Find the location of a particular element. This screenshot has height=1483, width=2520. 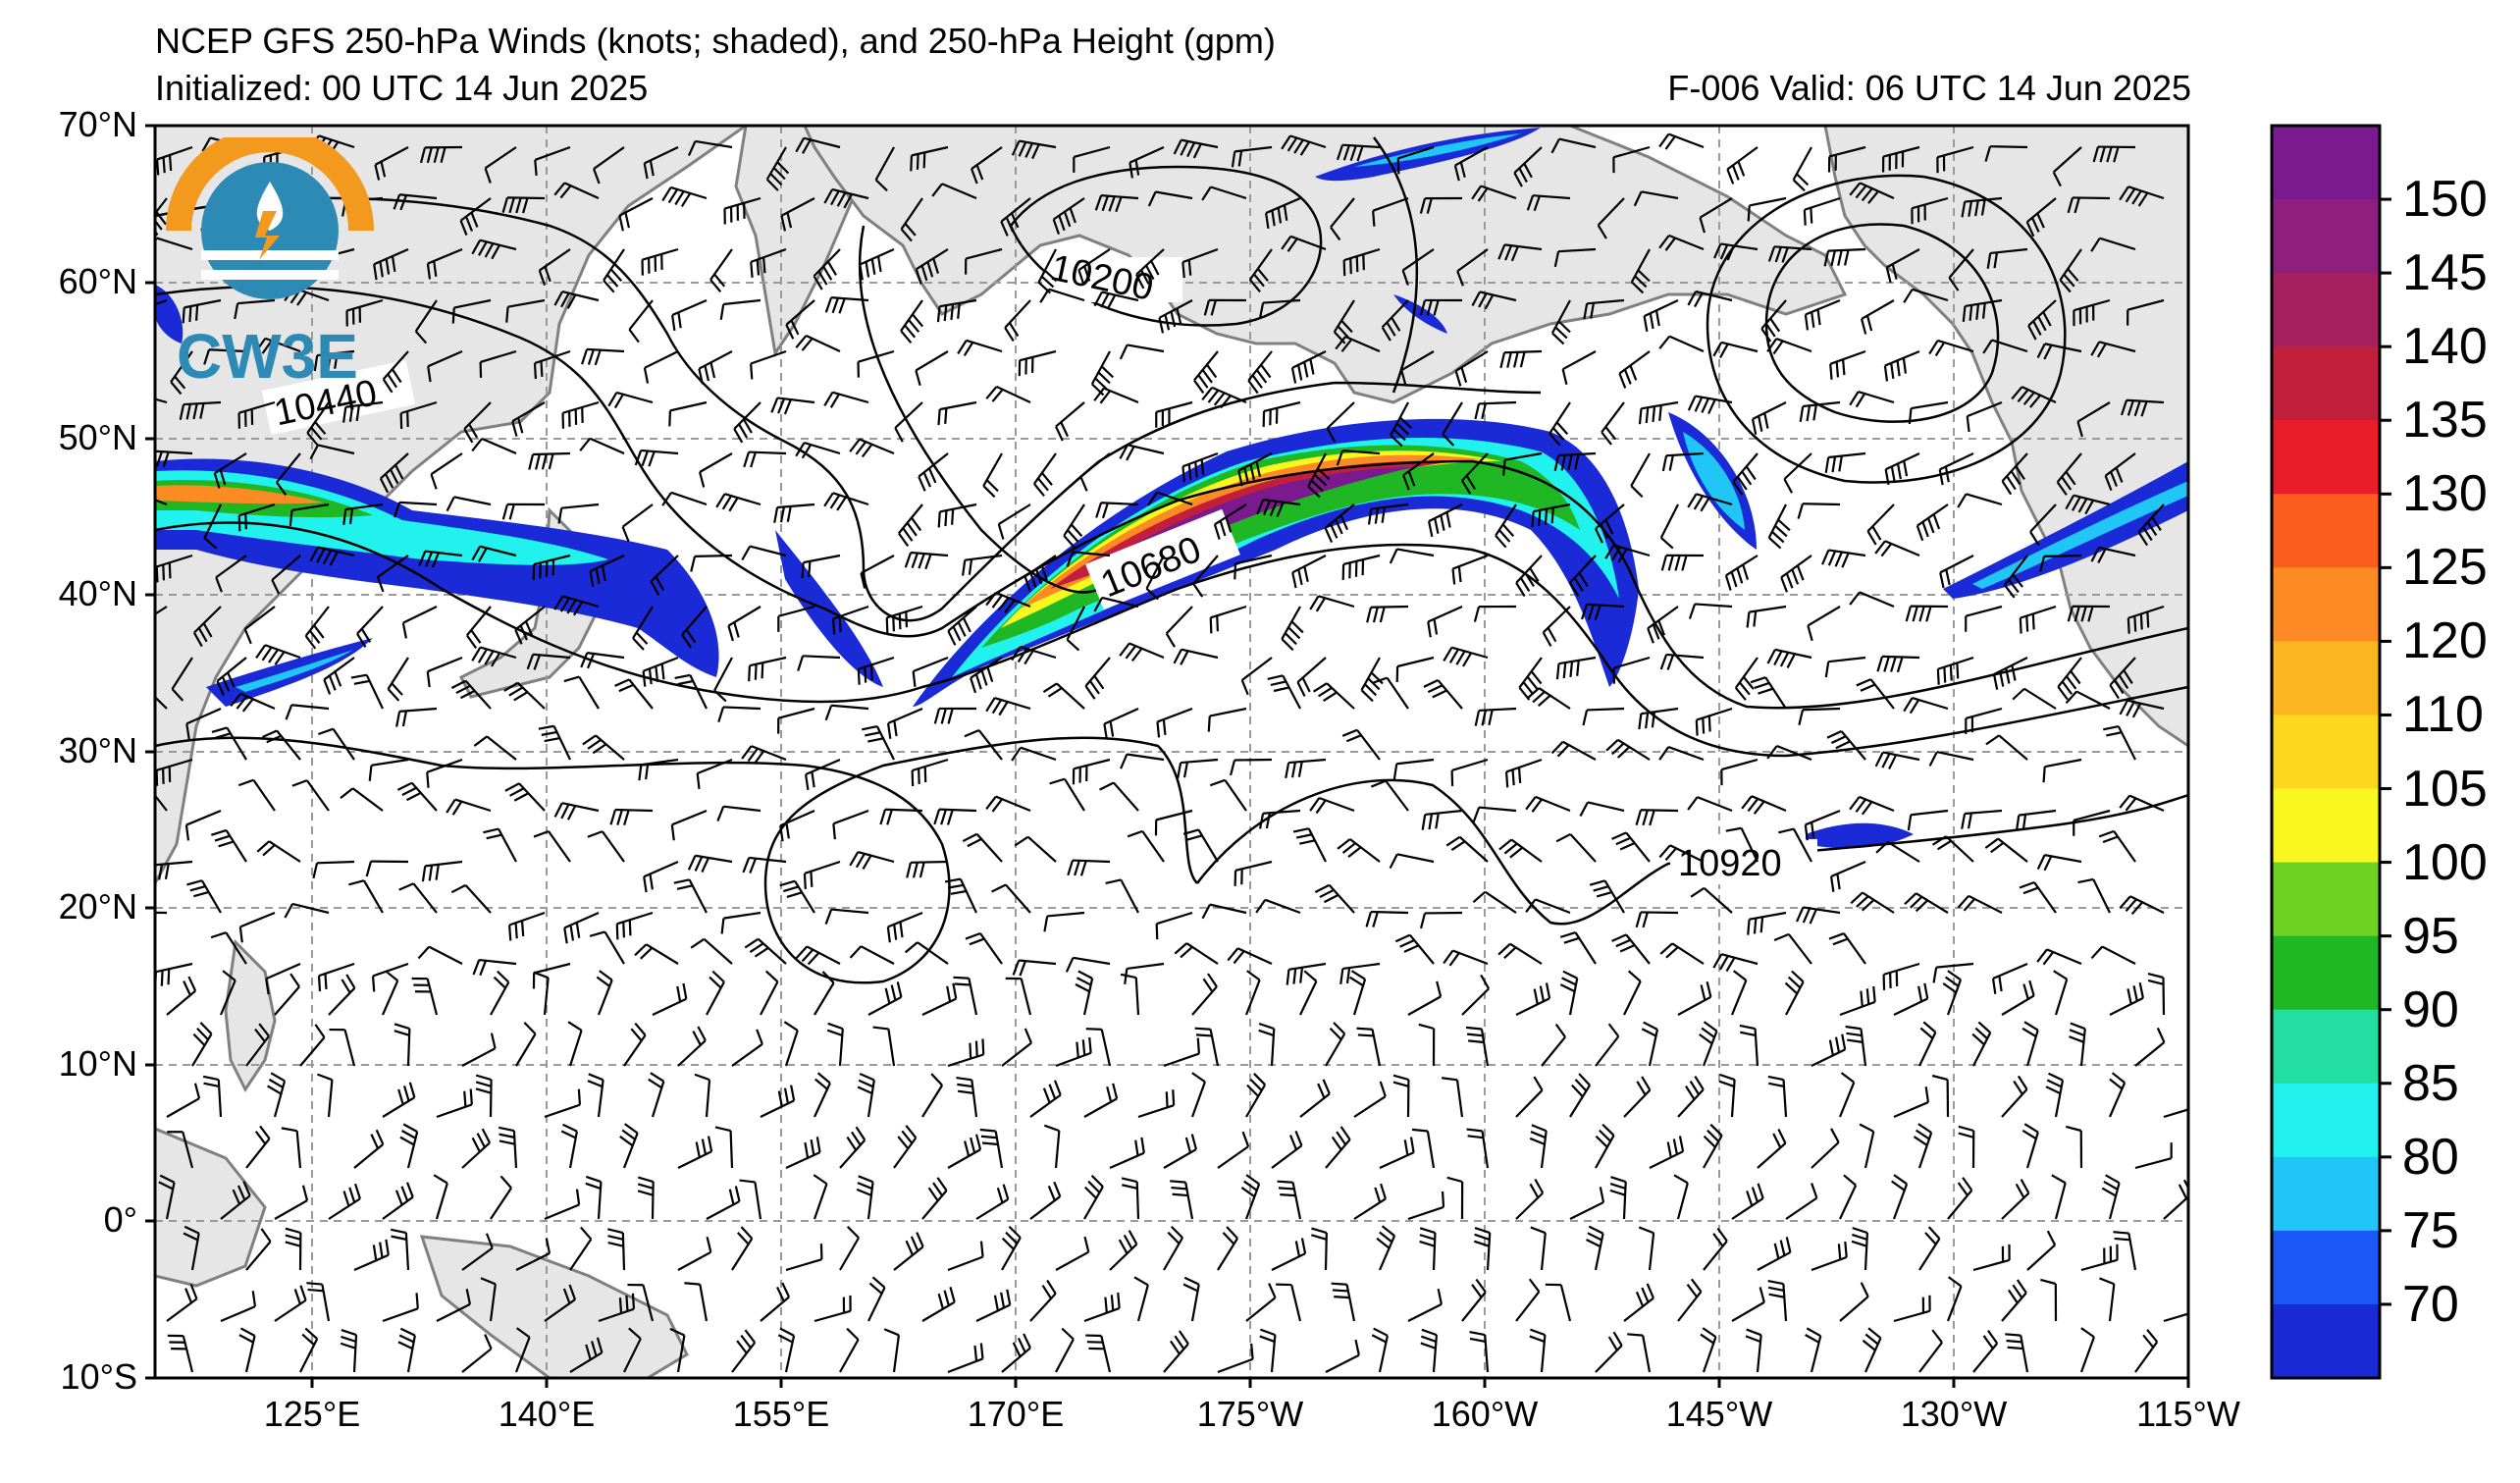

lat-label: 10°N is located at coordinates (97, 1064).